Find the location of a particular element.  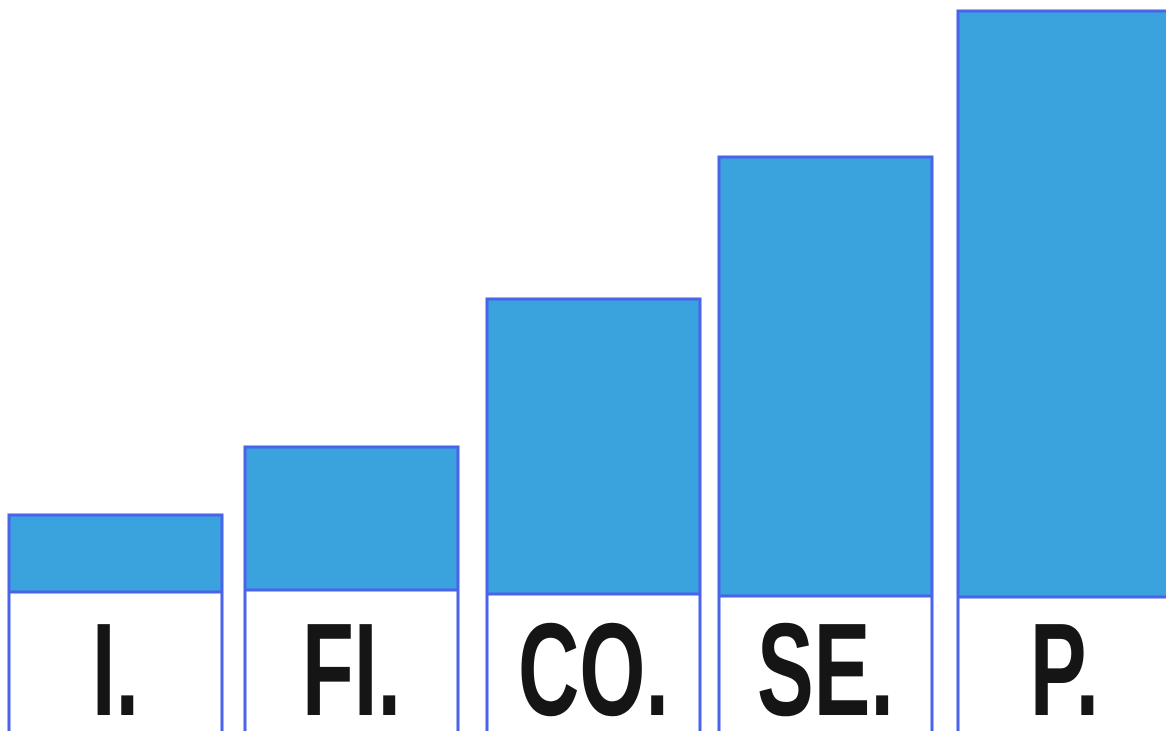

bar-se is located at coordinates (825, 376).